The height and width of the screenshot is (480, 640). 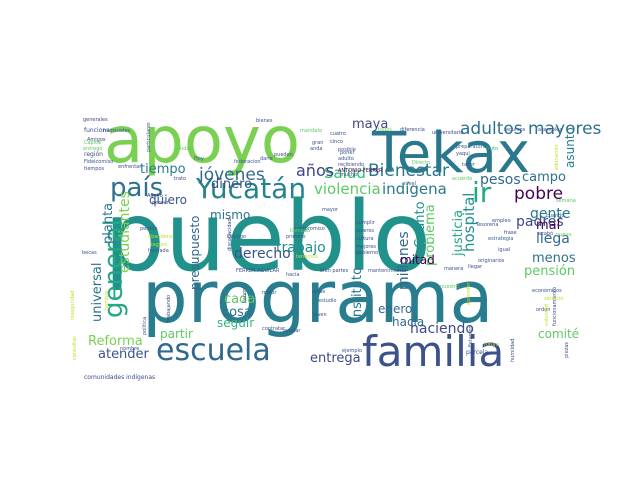 I want to click on word-bienes: bienes, so click(x=264, y=121).